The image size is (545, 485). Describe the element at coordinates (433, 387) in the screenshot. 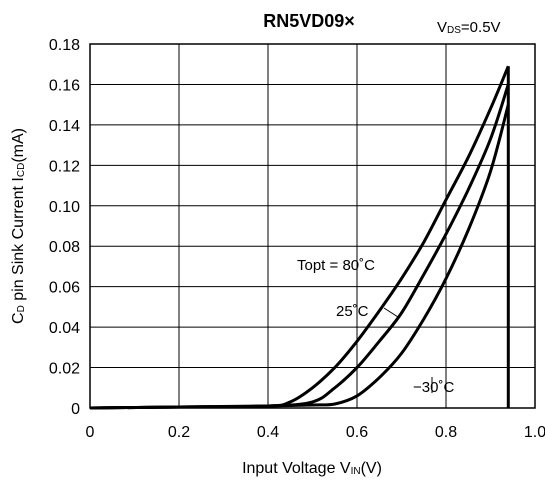

I see `series-label-minus30c: −30˚C` at that location.